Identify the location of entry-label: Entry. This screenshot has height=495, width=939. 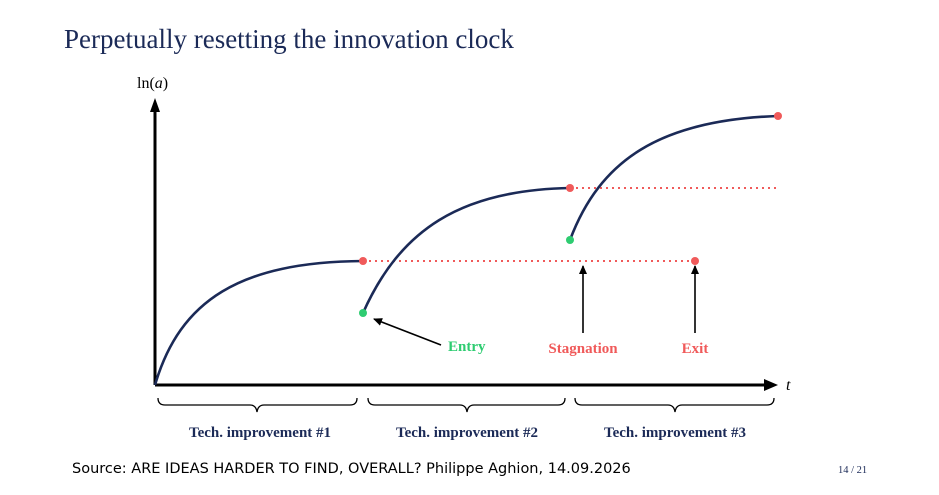
(467, 347).